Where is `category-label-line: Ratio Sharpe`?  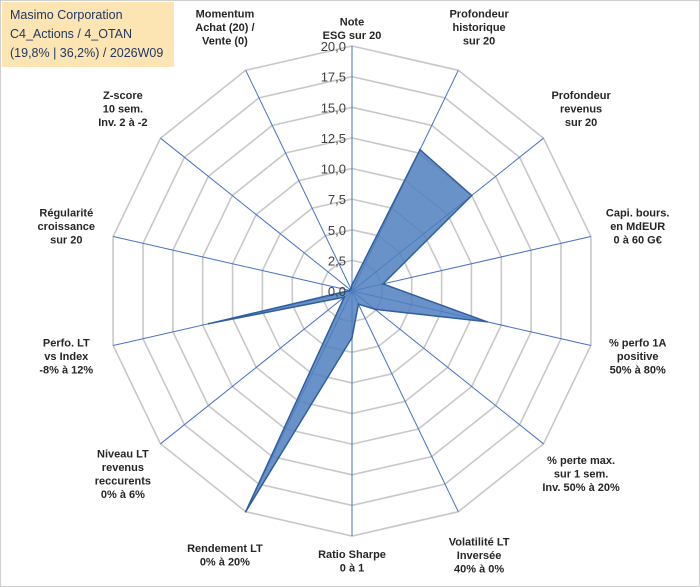
category-label-line: Ratio Sharpe is located at coordinates (352, 555).